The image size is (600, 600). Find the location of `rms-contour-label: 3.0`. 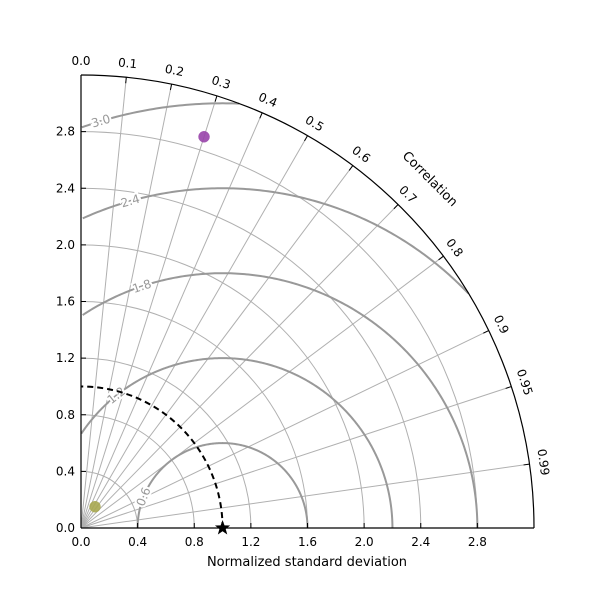

rms-contour-label: 3.0 is located at coordinates (101, 121).